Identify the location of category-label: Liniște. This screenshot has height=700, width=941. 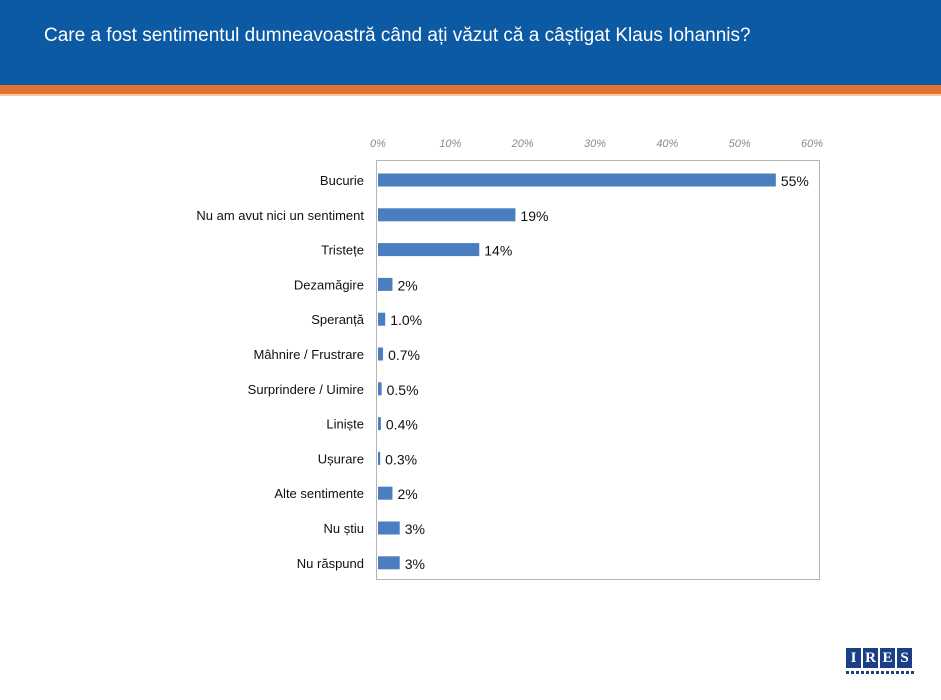
(345, 424).